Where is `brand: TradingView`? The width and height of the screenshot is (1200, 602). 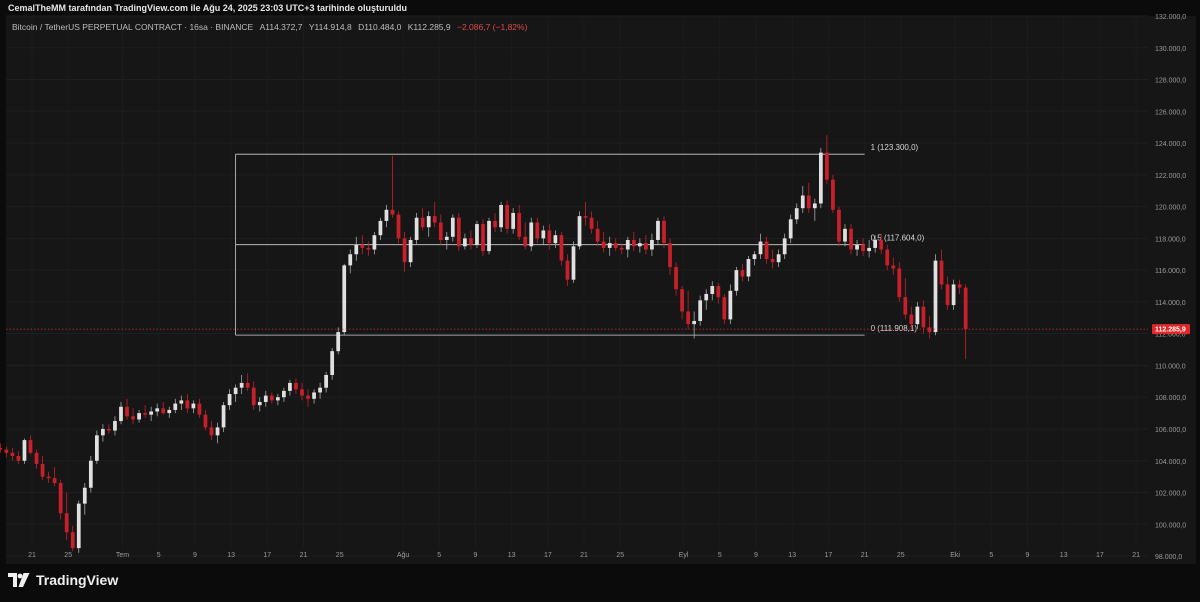
brand: TradingView is located at coordinates (63, 580).